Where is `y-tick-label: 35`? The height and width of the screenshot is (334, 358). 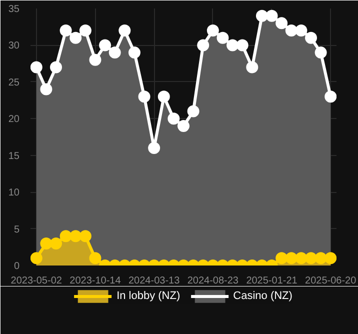 y-tick-label: 35 is located at coordinates (14, 9).